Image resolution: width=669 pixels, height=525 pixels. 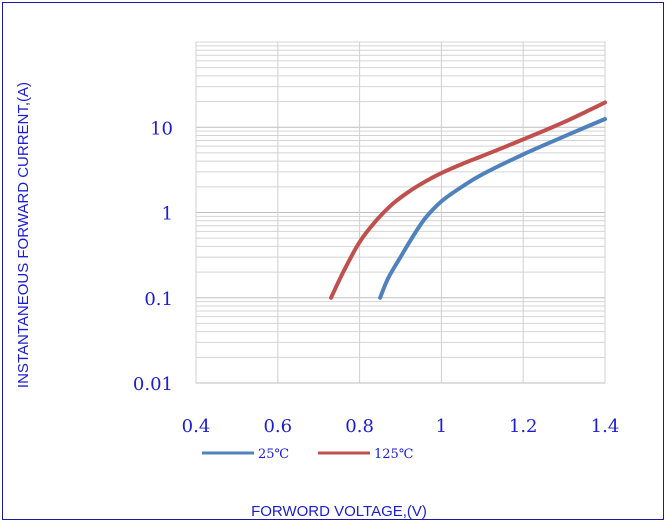 What do you see at coordinates (23, 235) in the screenshot?
I see `y-axis-title: INSTANTANEOUS FORWARD CURRENT,(A)` at bounding box center [23, 235].